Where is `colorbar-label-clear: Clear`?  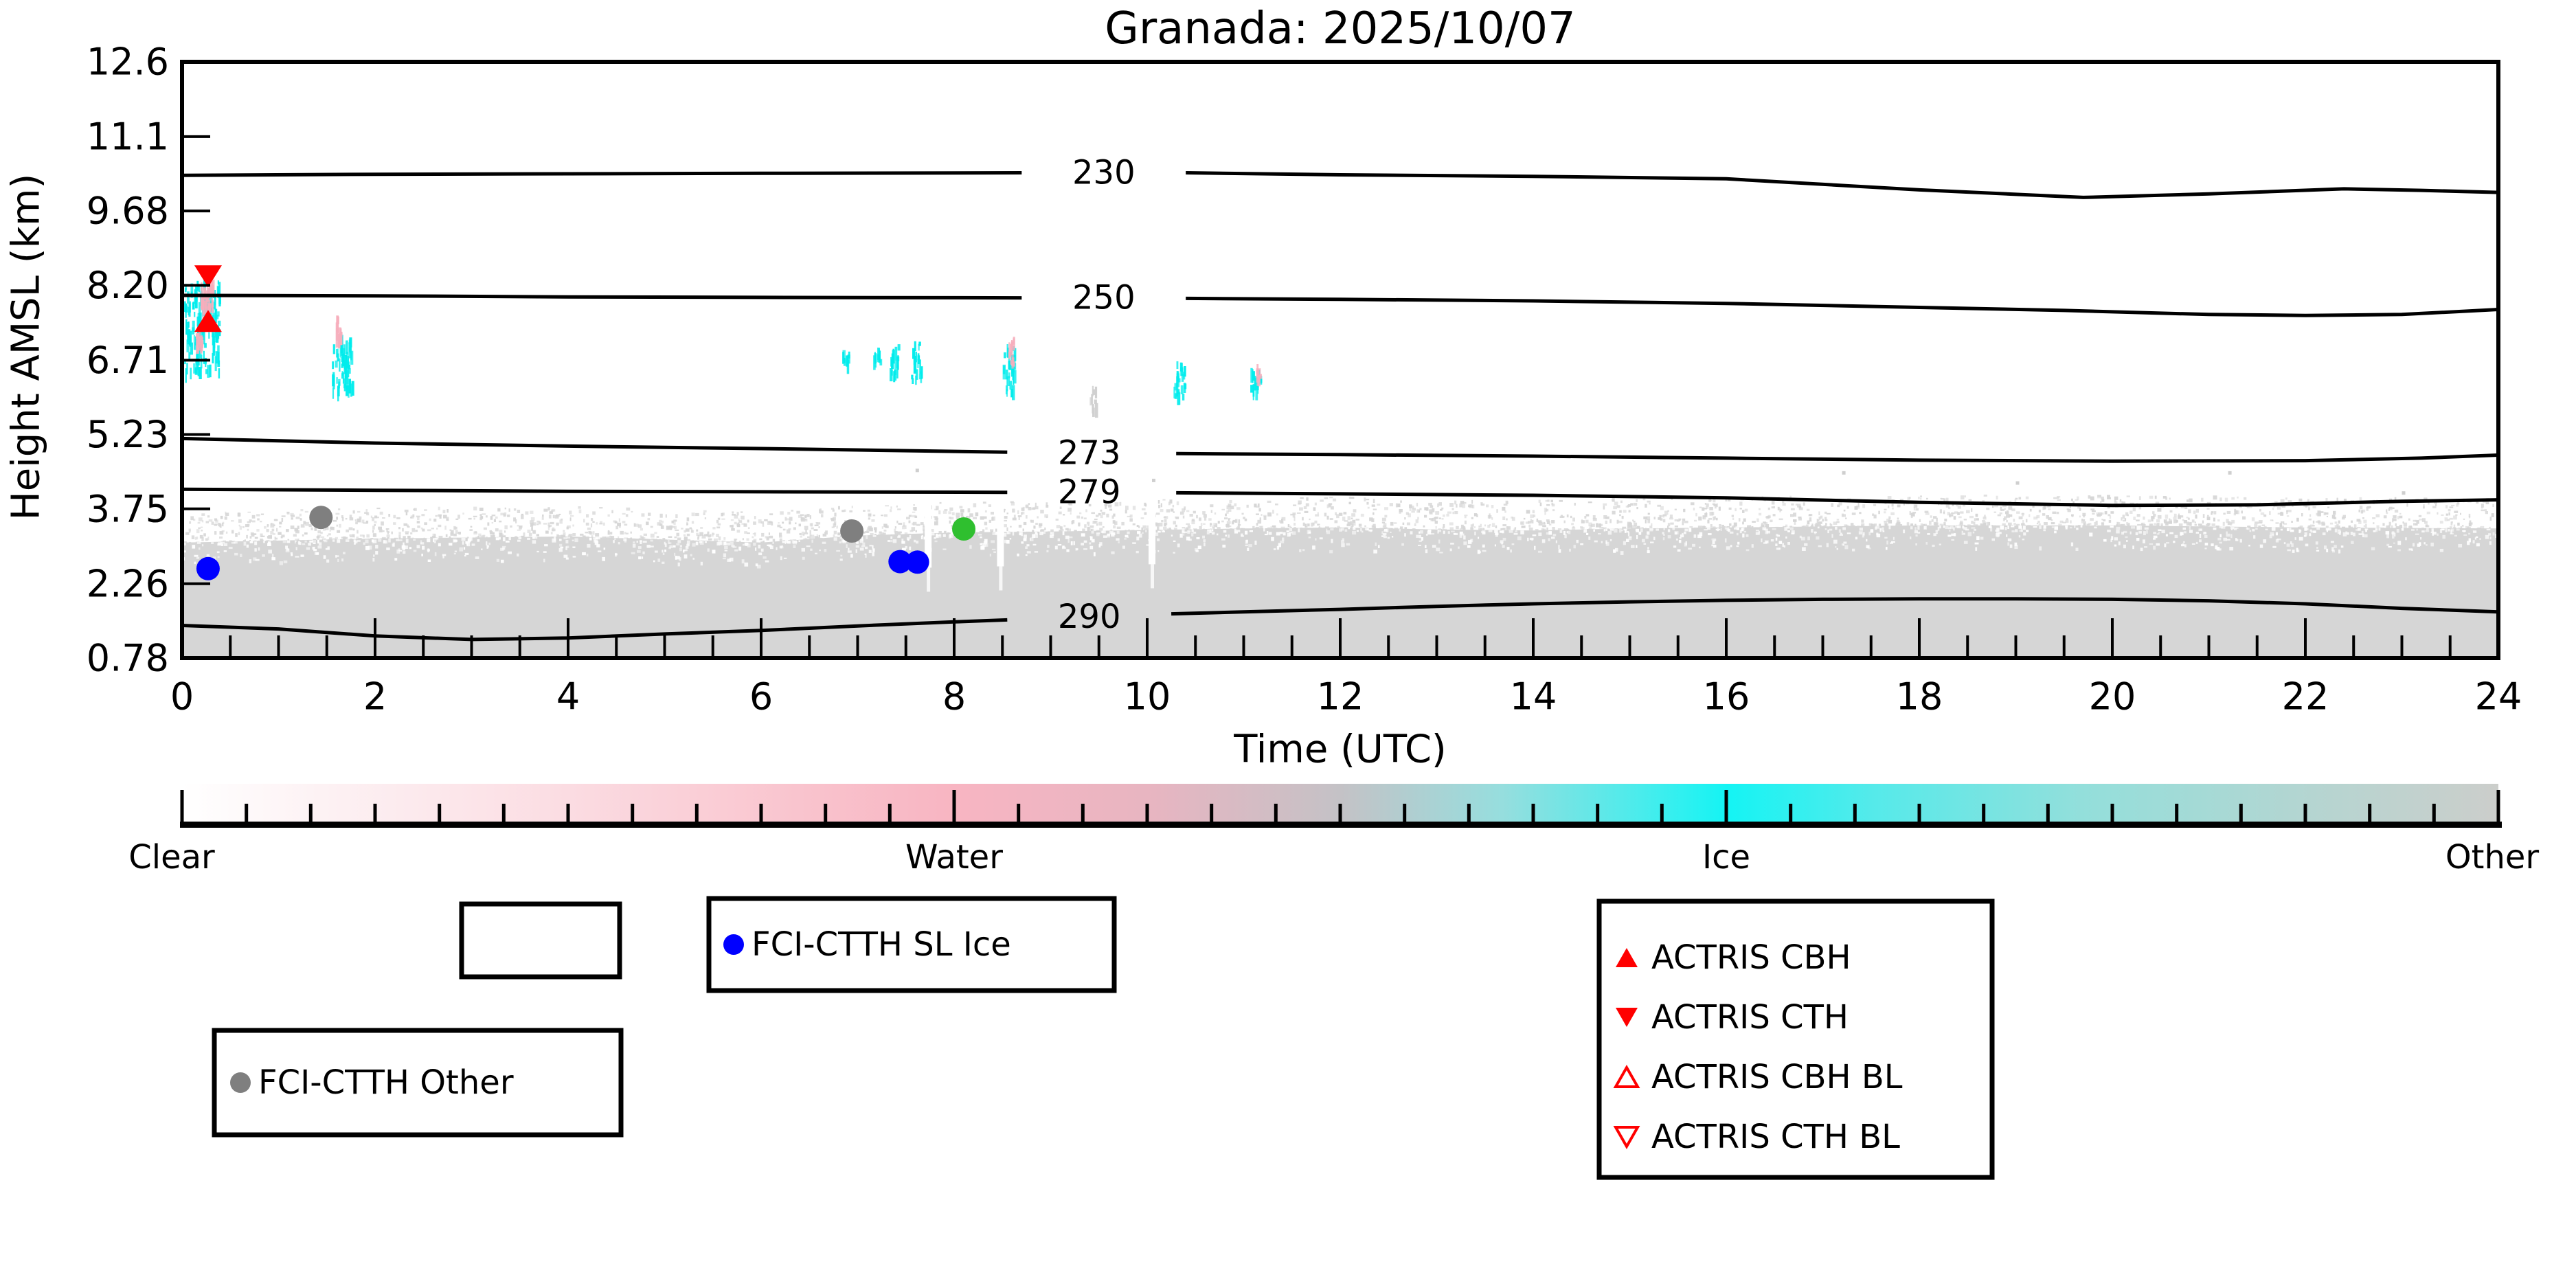
colorbar-label-clear: Clear is located at coordinates (171, 857).